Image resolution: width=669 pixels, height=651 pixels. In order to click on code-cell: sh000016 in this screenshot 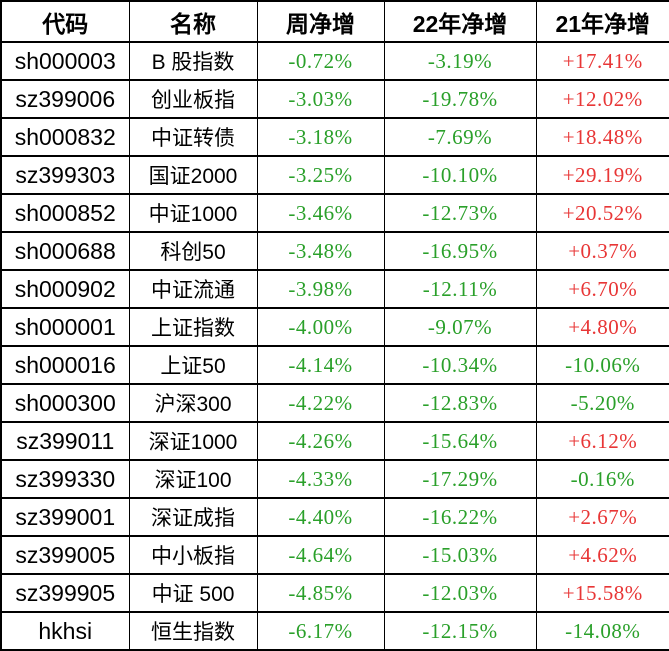, I will do `click(65, 365)`.